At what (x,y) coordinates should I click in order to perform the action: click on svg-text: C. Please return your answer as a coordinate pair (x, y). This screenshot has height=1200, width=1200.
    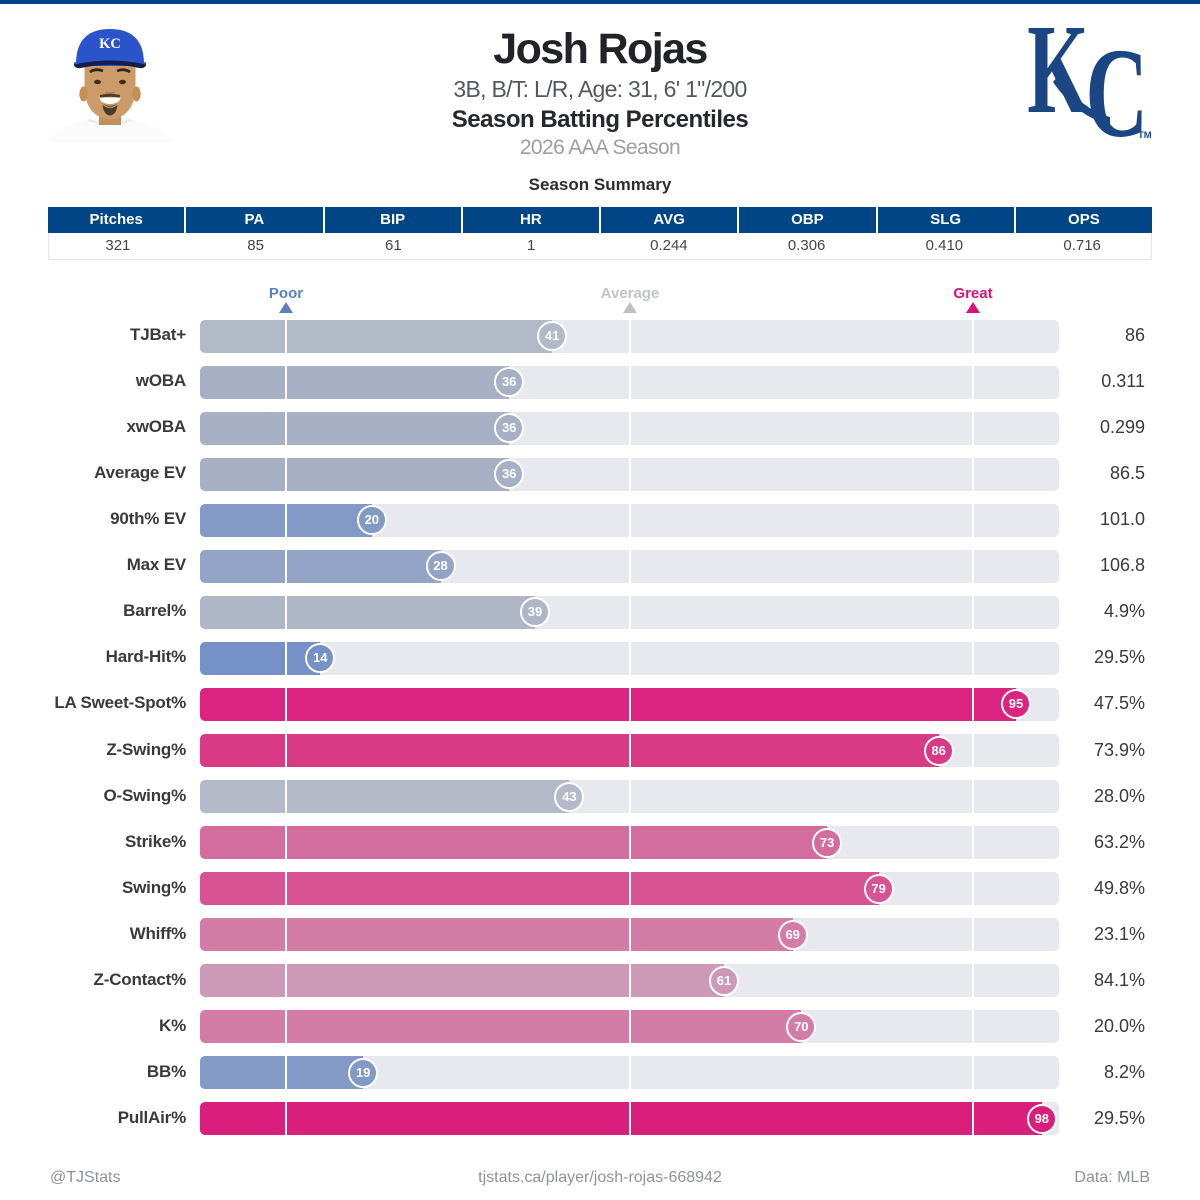
    Looking at the image, I should click on (1116, 83).